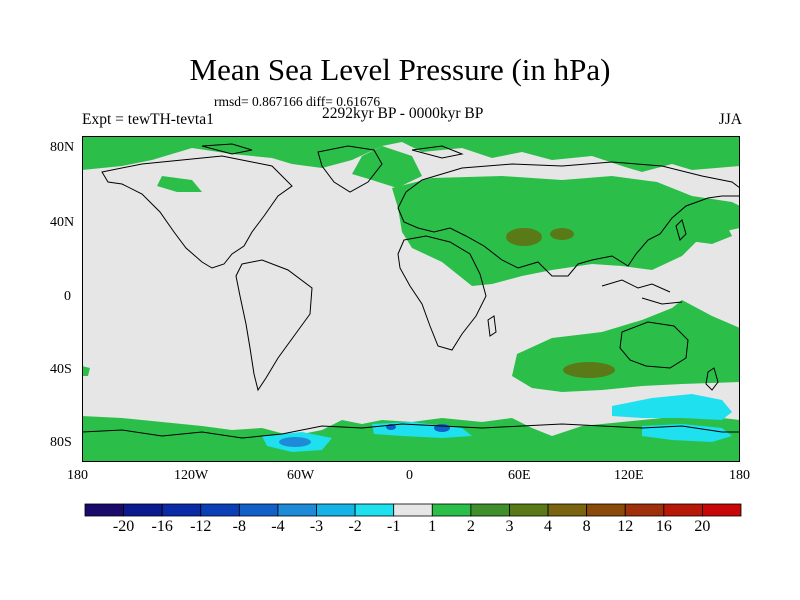 The width and height of the screenshot is (800, 600). What do you see at coordinates (301, 475) in the screenshot?
I see `lon-label-60w: 60W` at bounding box center [301, 475].